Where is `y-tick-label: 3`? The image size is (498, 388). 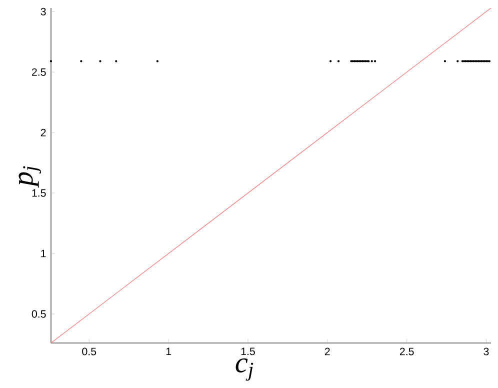
y-tick-label: 3 is located at coordinates (43, 12).